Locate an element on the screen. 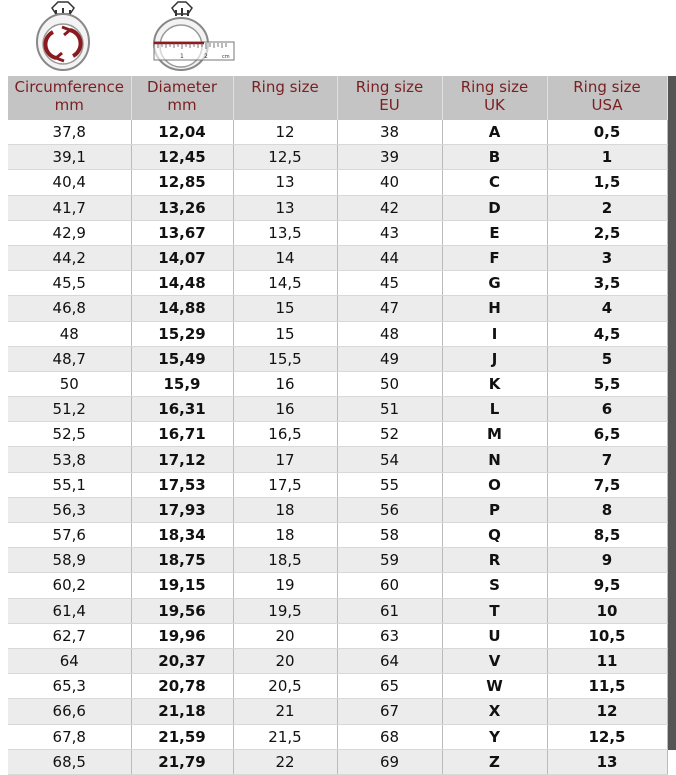 The image size is (676, 775). cell-ring-size: 22 is located at coordinates (285, 762).